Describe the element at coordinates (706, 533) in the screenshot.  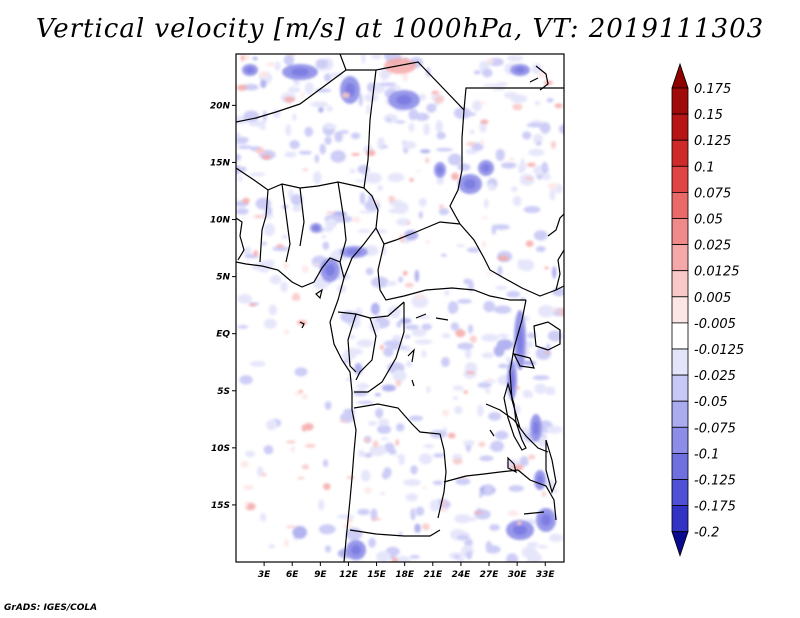
I see `colorbar-label: -0.2` at that location.